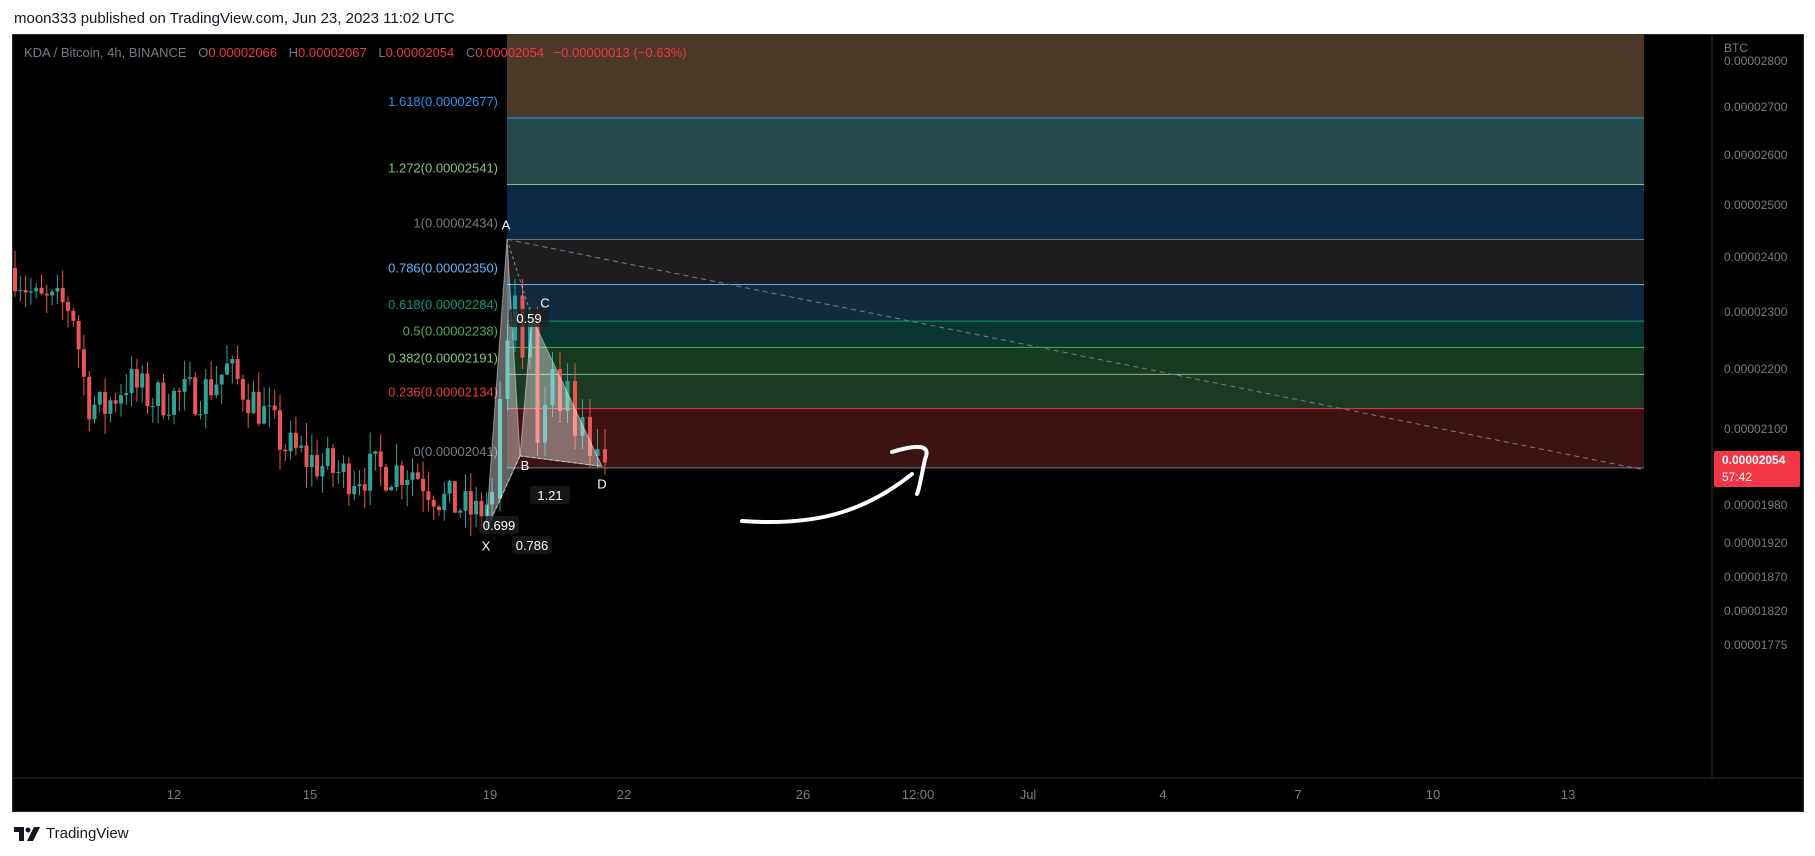  Describe the element at coordinates (486, 545) in the screenshot. I see `harmonic-point-x: X` at that location.